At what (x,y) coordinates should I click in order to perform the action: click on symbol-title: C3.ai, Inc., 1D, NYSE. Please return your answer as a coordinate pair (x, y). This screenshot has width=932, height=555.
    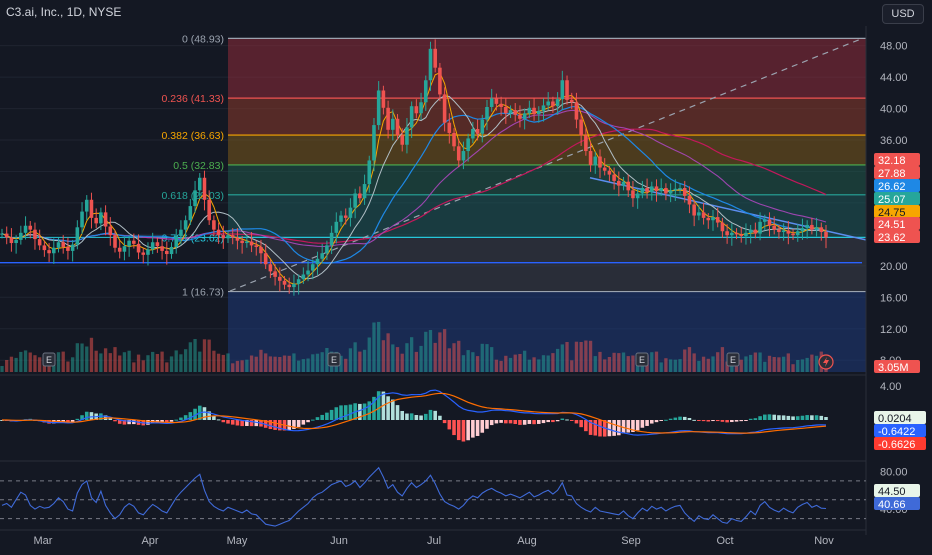
    Looking at the image, I should click on (64, 12).